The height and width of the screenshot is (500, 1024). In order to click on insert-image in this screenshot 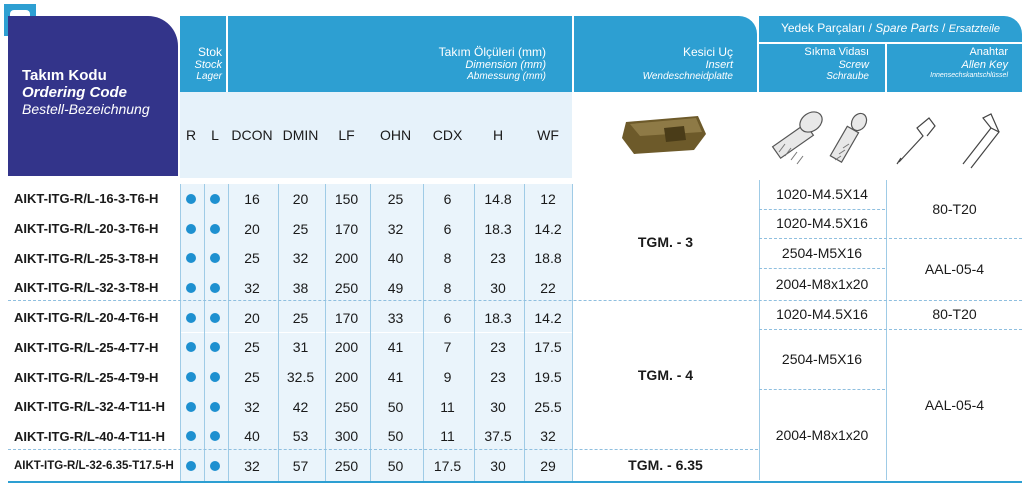, I will do `click(665, 135)`.